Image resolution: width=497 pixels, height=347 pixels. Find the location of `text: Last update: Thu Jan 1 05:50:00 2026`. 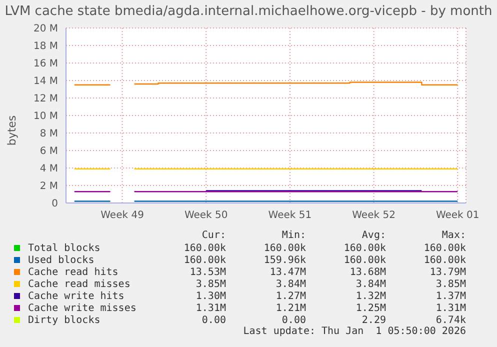

text: Last update: Thu Jan 1 05:50:00 2026 is located at coordinates (354, 331).